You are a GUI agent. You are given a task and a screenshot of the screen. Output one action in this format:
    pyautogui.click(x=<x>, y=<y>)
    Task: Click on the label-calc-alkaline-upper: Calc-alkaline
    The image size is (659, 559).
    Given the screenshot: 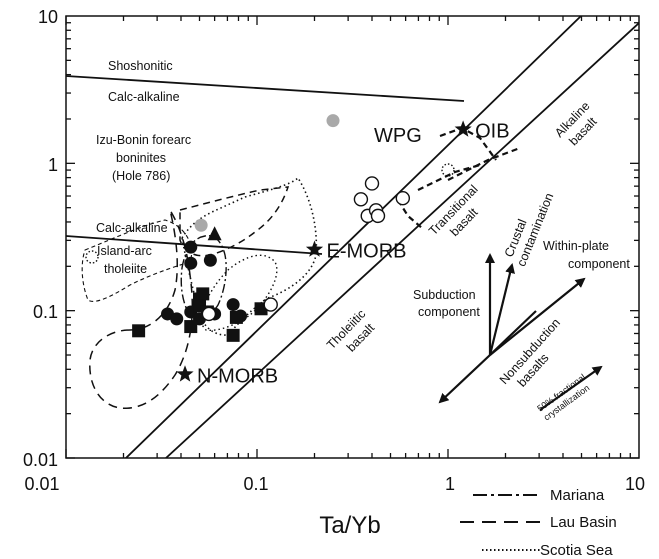 What is the action you would take?
    pyautogui.click(x=144, y=97)
    